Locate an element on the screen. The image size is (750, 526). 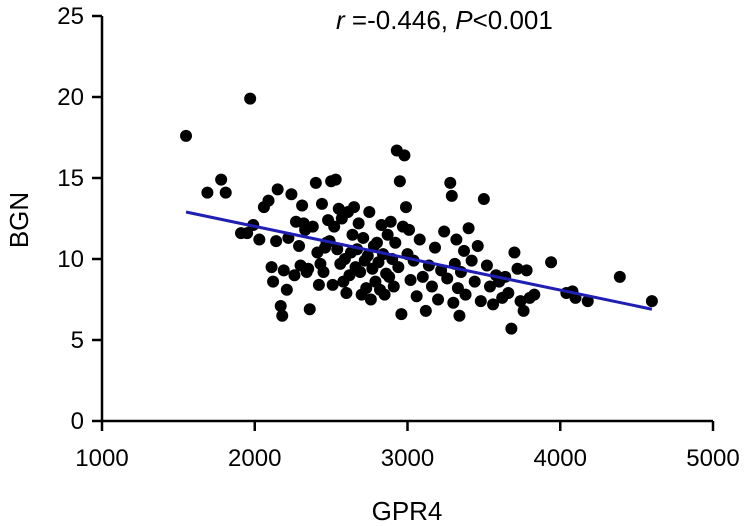
x-tick-label: 3000 is located at coordinates (407, 458).